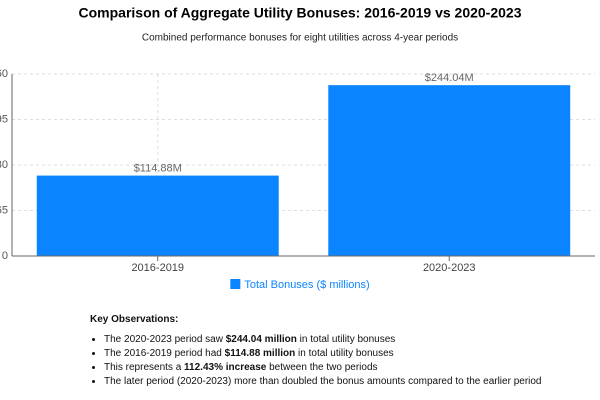 The image size is (600, 400). Describe the element at coordinates (5, 256) in the screenshot. I see `y-tick-label: 0` at that location.